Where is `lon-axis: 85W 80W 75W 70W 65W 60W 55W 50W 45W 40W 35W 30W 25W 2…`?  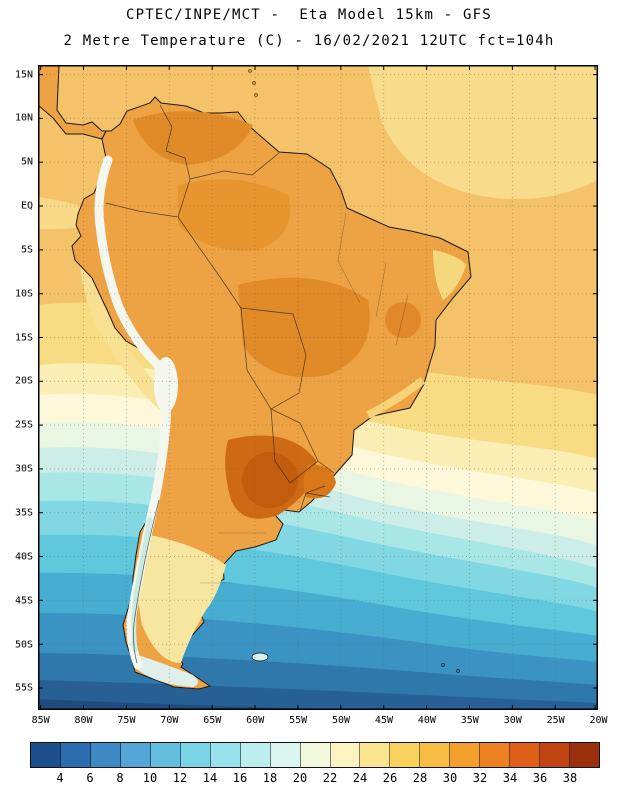
lon-axis: 85W 80W 75W 70W 65W 60W 55W 50W 45W 40W 35W 30W 25W 2… is located at coordinates (320, 720).